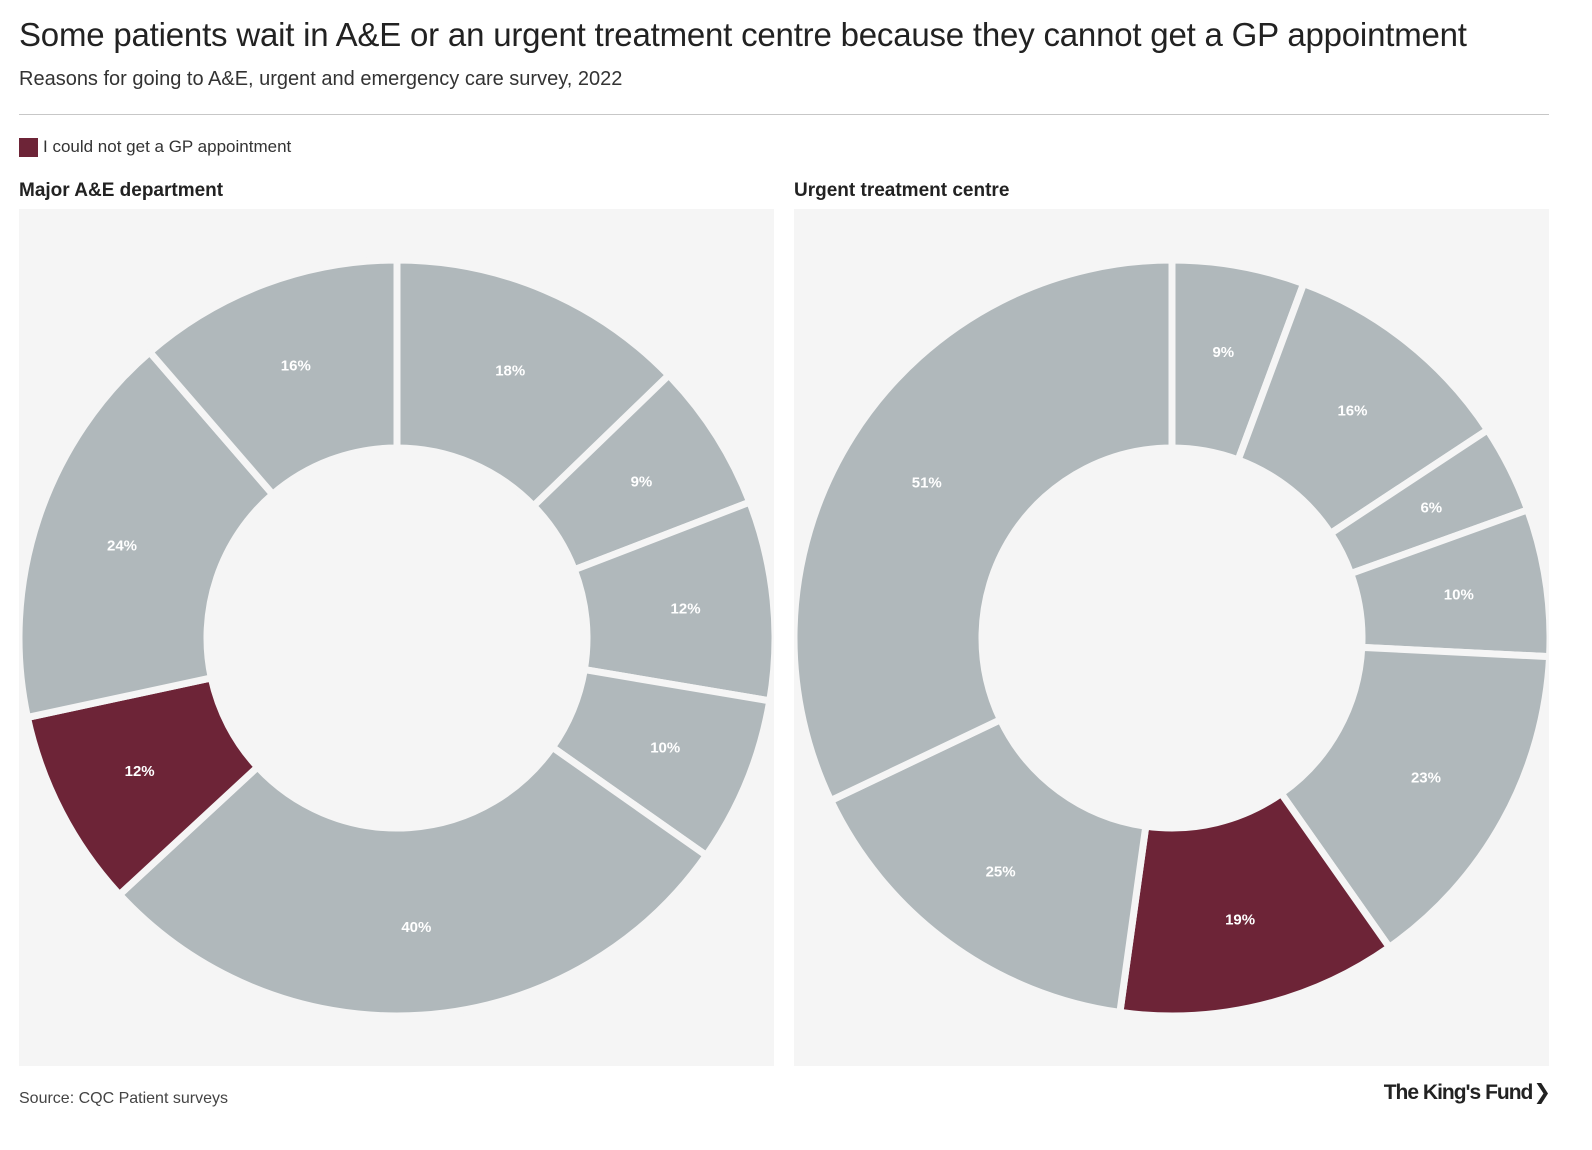 The height and width of the screenshot is (1150, 1592). I want to click on legend-label: I could not get a GP appointment, so click(167, 146).